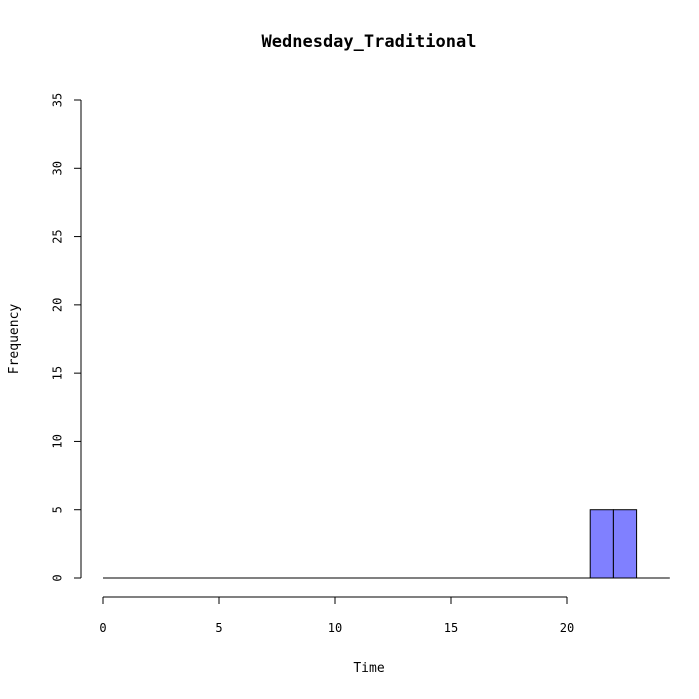 The height and width of the screenshot is (699, 699). What do you see at coordinates (102, 628) in the screenshot?
I see `x-tick-label: 0` at bounding box center [102, 628].